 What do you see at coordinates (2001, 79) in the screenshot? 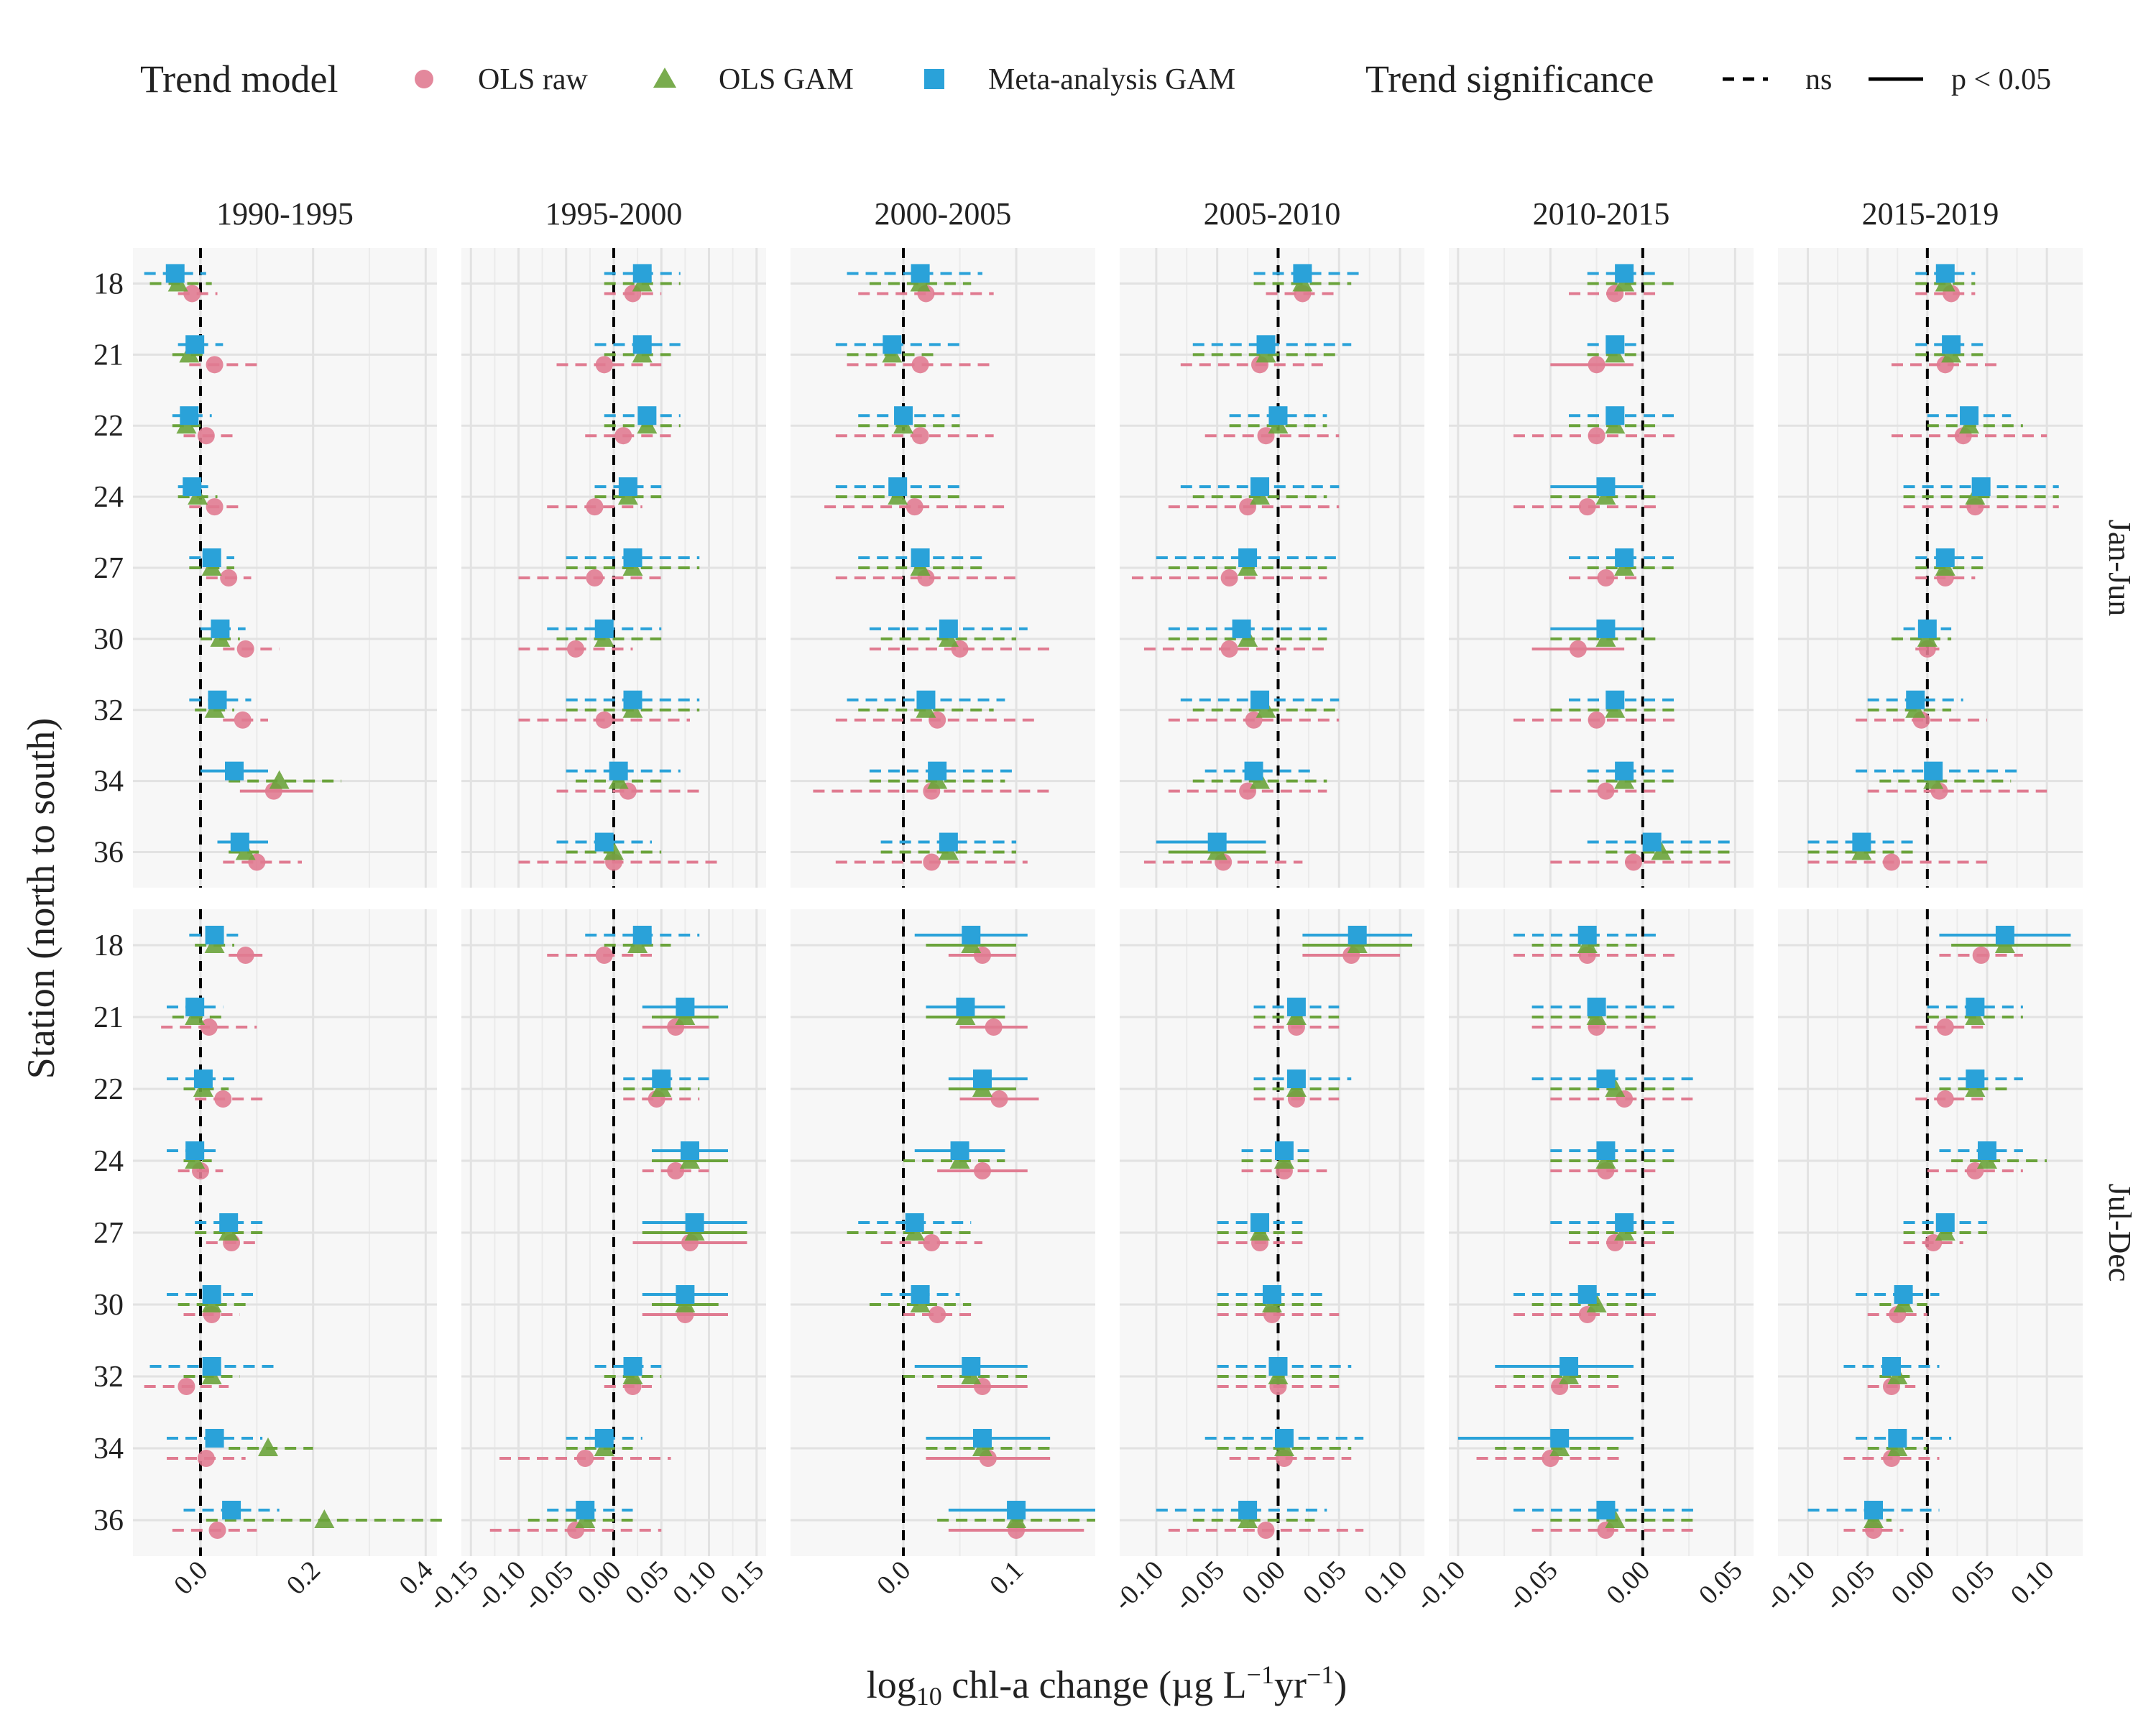
I see `legend-label-p005: p < 0.05` at bounding box center [2001, 79].